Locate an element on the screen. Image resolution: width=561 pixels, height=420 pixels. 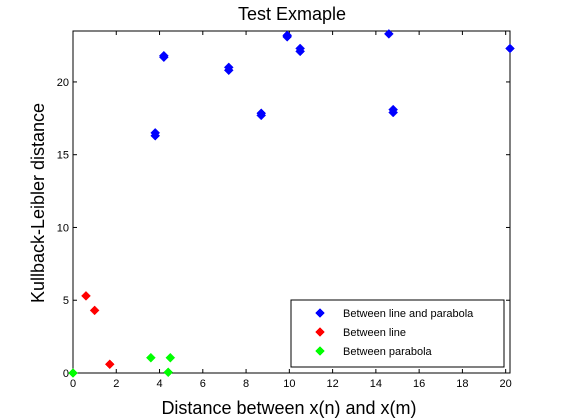
x-axis-label: Distance between x(n) and x(m) is located at coordinates (288, 408).